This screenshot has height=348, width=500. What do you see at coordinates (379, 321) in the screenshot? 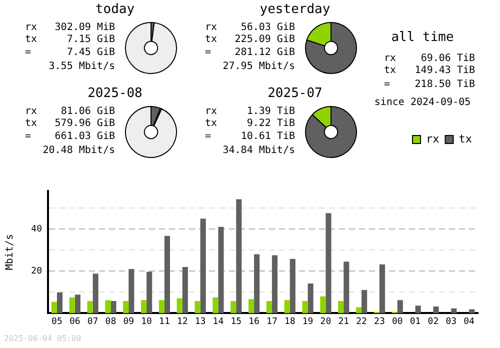
I see `x-tick-label: 23` at bounding box center [379, 321].